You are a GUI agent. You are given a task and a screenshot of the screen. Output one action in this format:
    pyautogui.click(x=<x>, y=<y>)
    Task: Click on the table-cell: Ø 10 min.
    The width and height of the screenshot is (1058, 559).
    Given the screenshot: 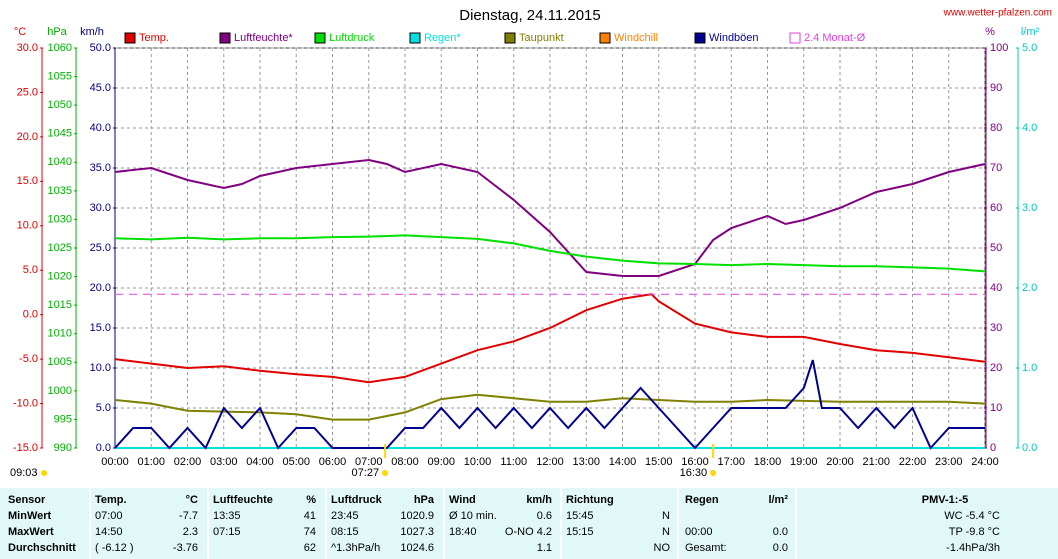 What is the action you would take?
    pyautogui.click(x=473, y=516)
    